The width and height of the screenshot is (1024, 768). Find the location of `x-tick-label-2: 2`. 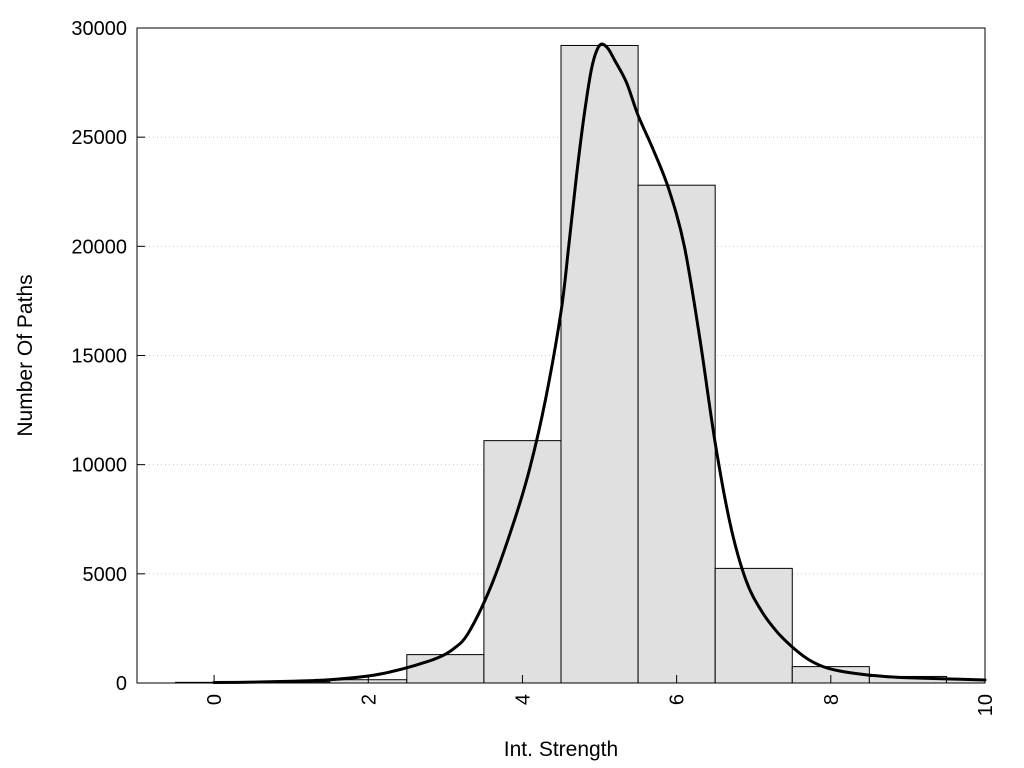

x-tick-label-2: 2 is located at coordinates (369, 699).